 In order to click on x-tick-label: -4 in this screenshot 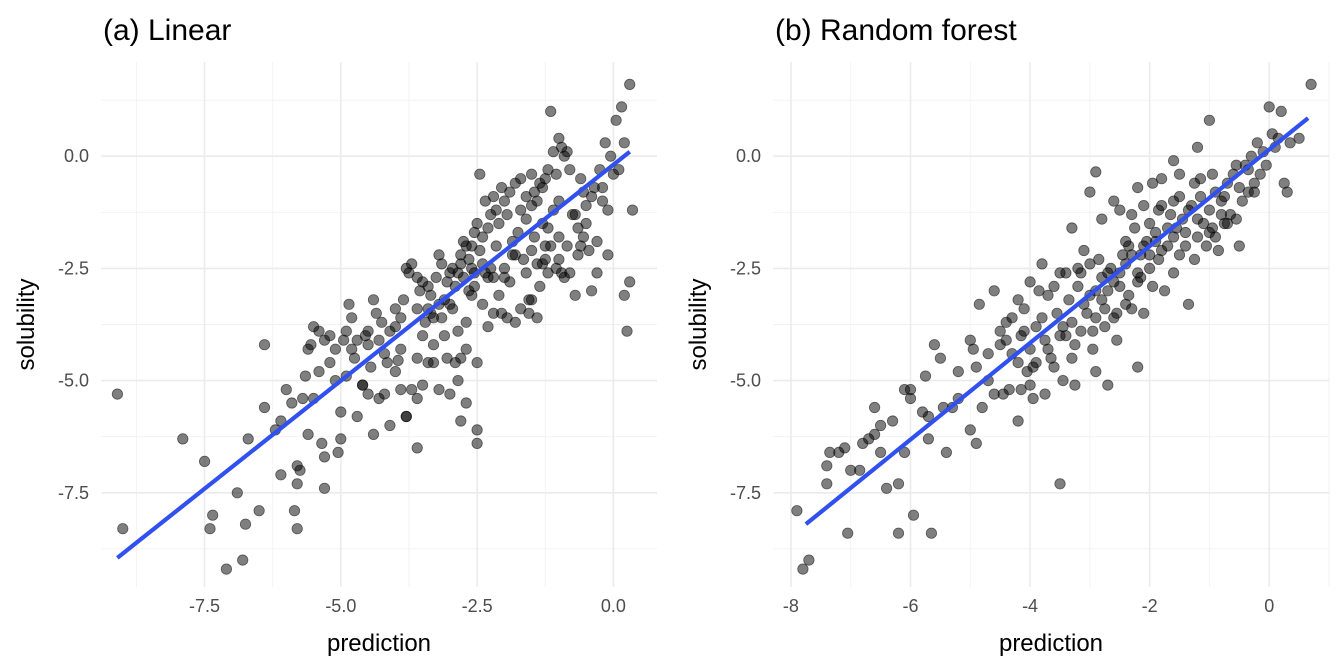, I will do `click(1030, 606)`.